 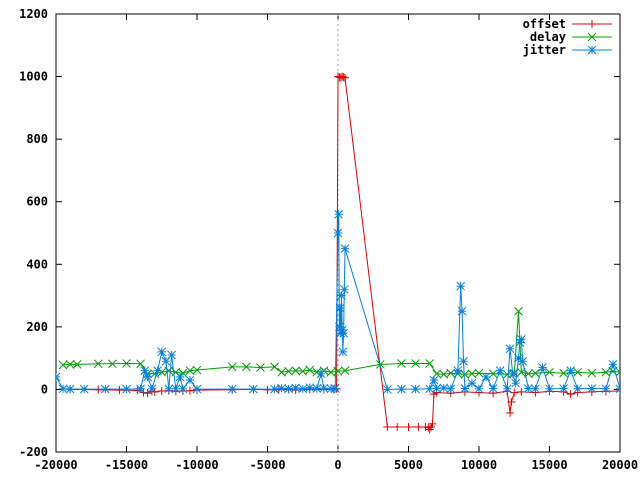 What do you see at coordinates (37, 264) in the screenshot?
I see `y-tick-label: 400` at bounding box center [37, 264].